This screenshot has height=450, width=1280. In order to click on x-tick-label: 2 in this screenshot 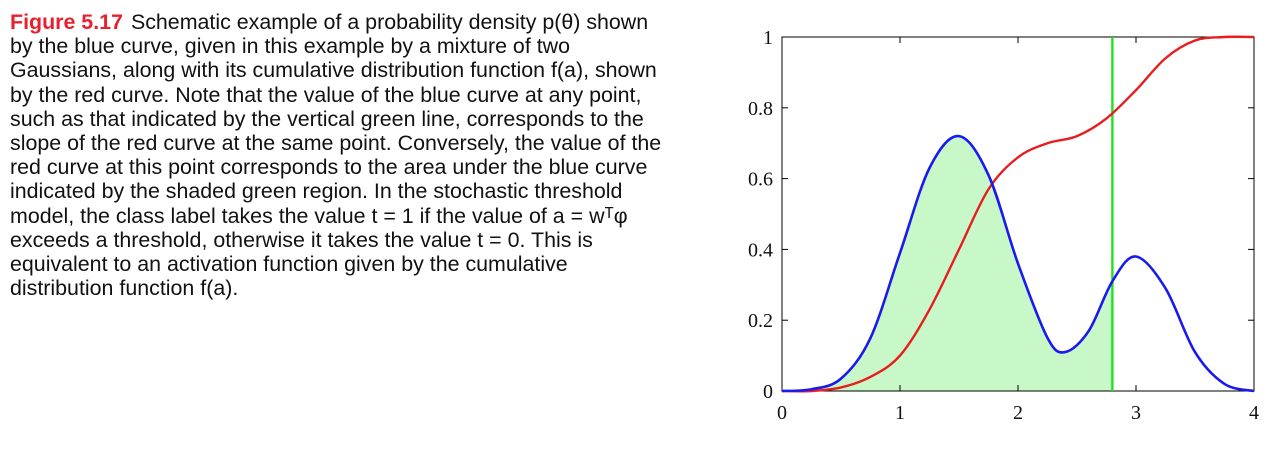, I will do `click(1018, 413)`.